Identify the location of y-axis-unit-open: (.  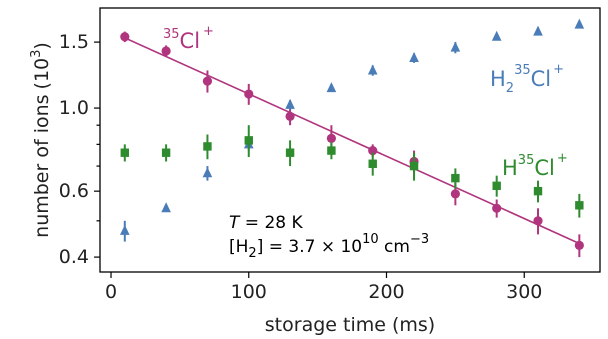
(42, 85).